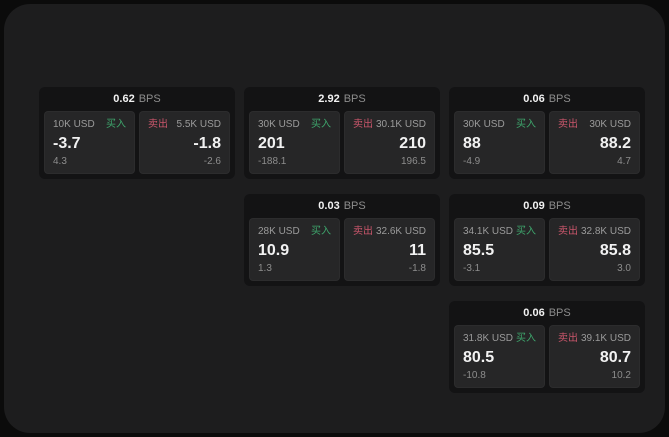  What do you see at coordinates (342, 206) in the screenshot?
I see `spread-header: 0.03 BPS` at bounding box center [342, 206].